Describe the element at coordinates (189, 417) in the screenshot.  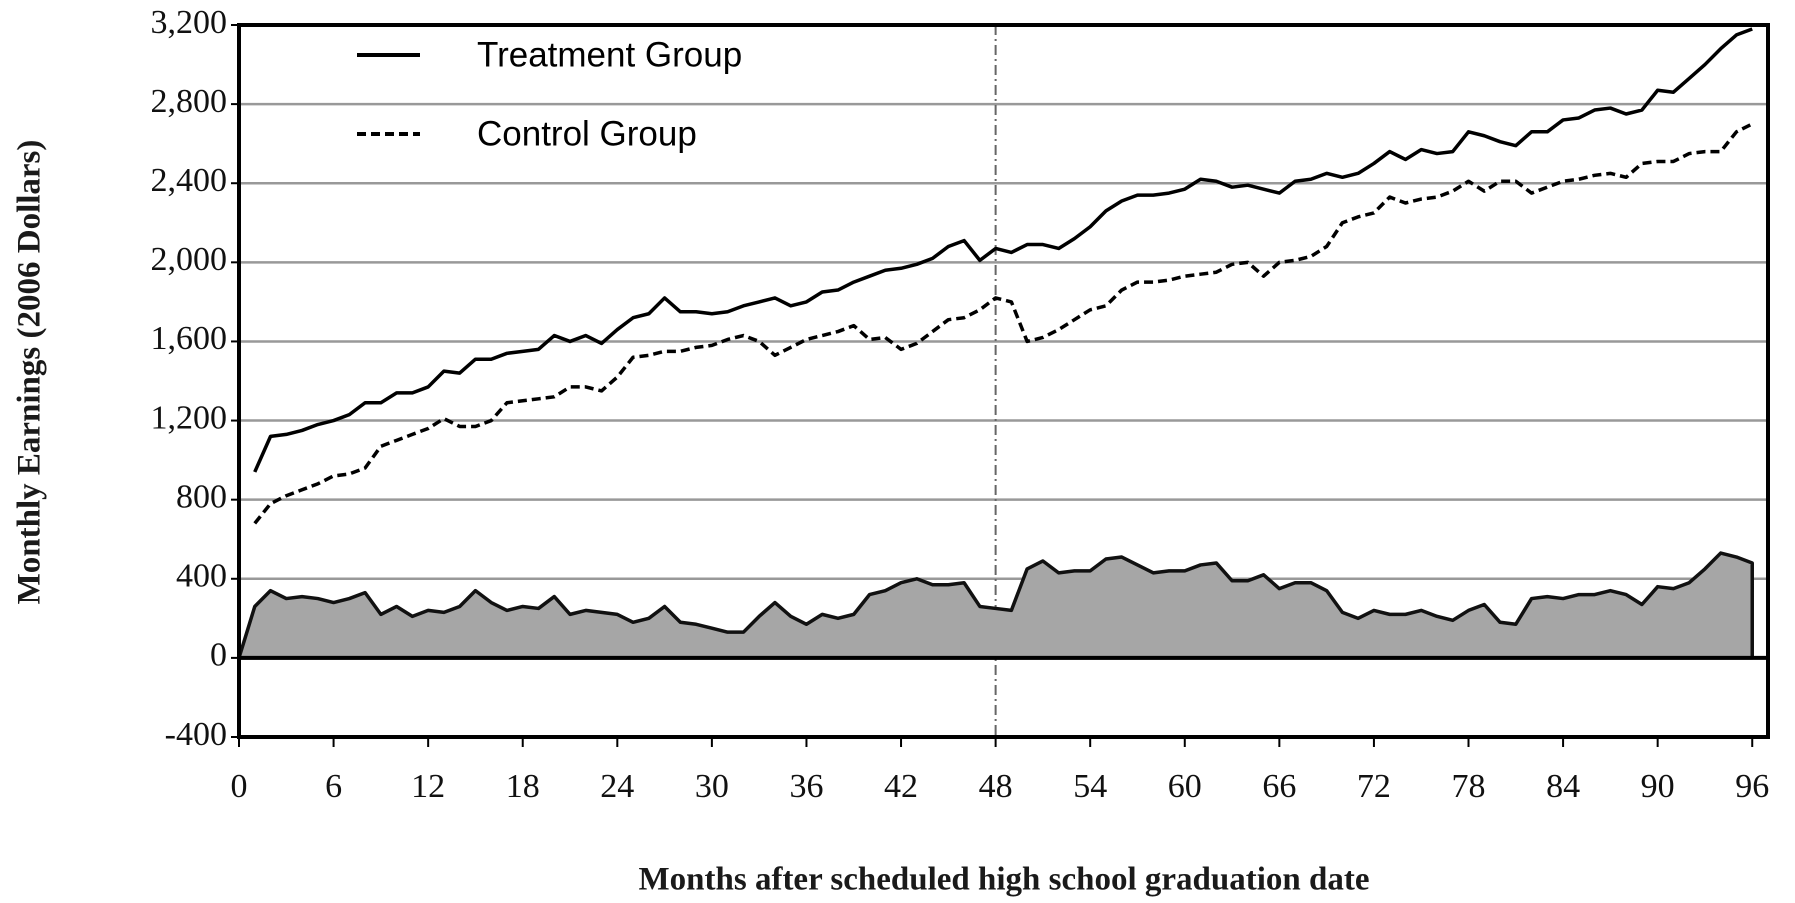
I see `y-tick-label: 1,200` at that location.